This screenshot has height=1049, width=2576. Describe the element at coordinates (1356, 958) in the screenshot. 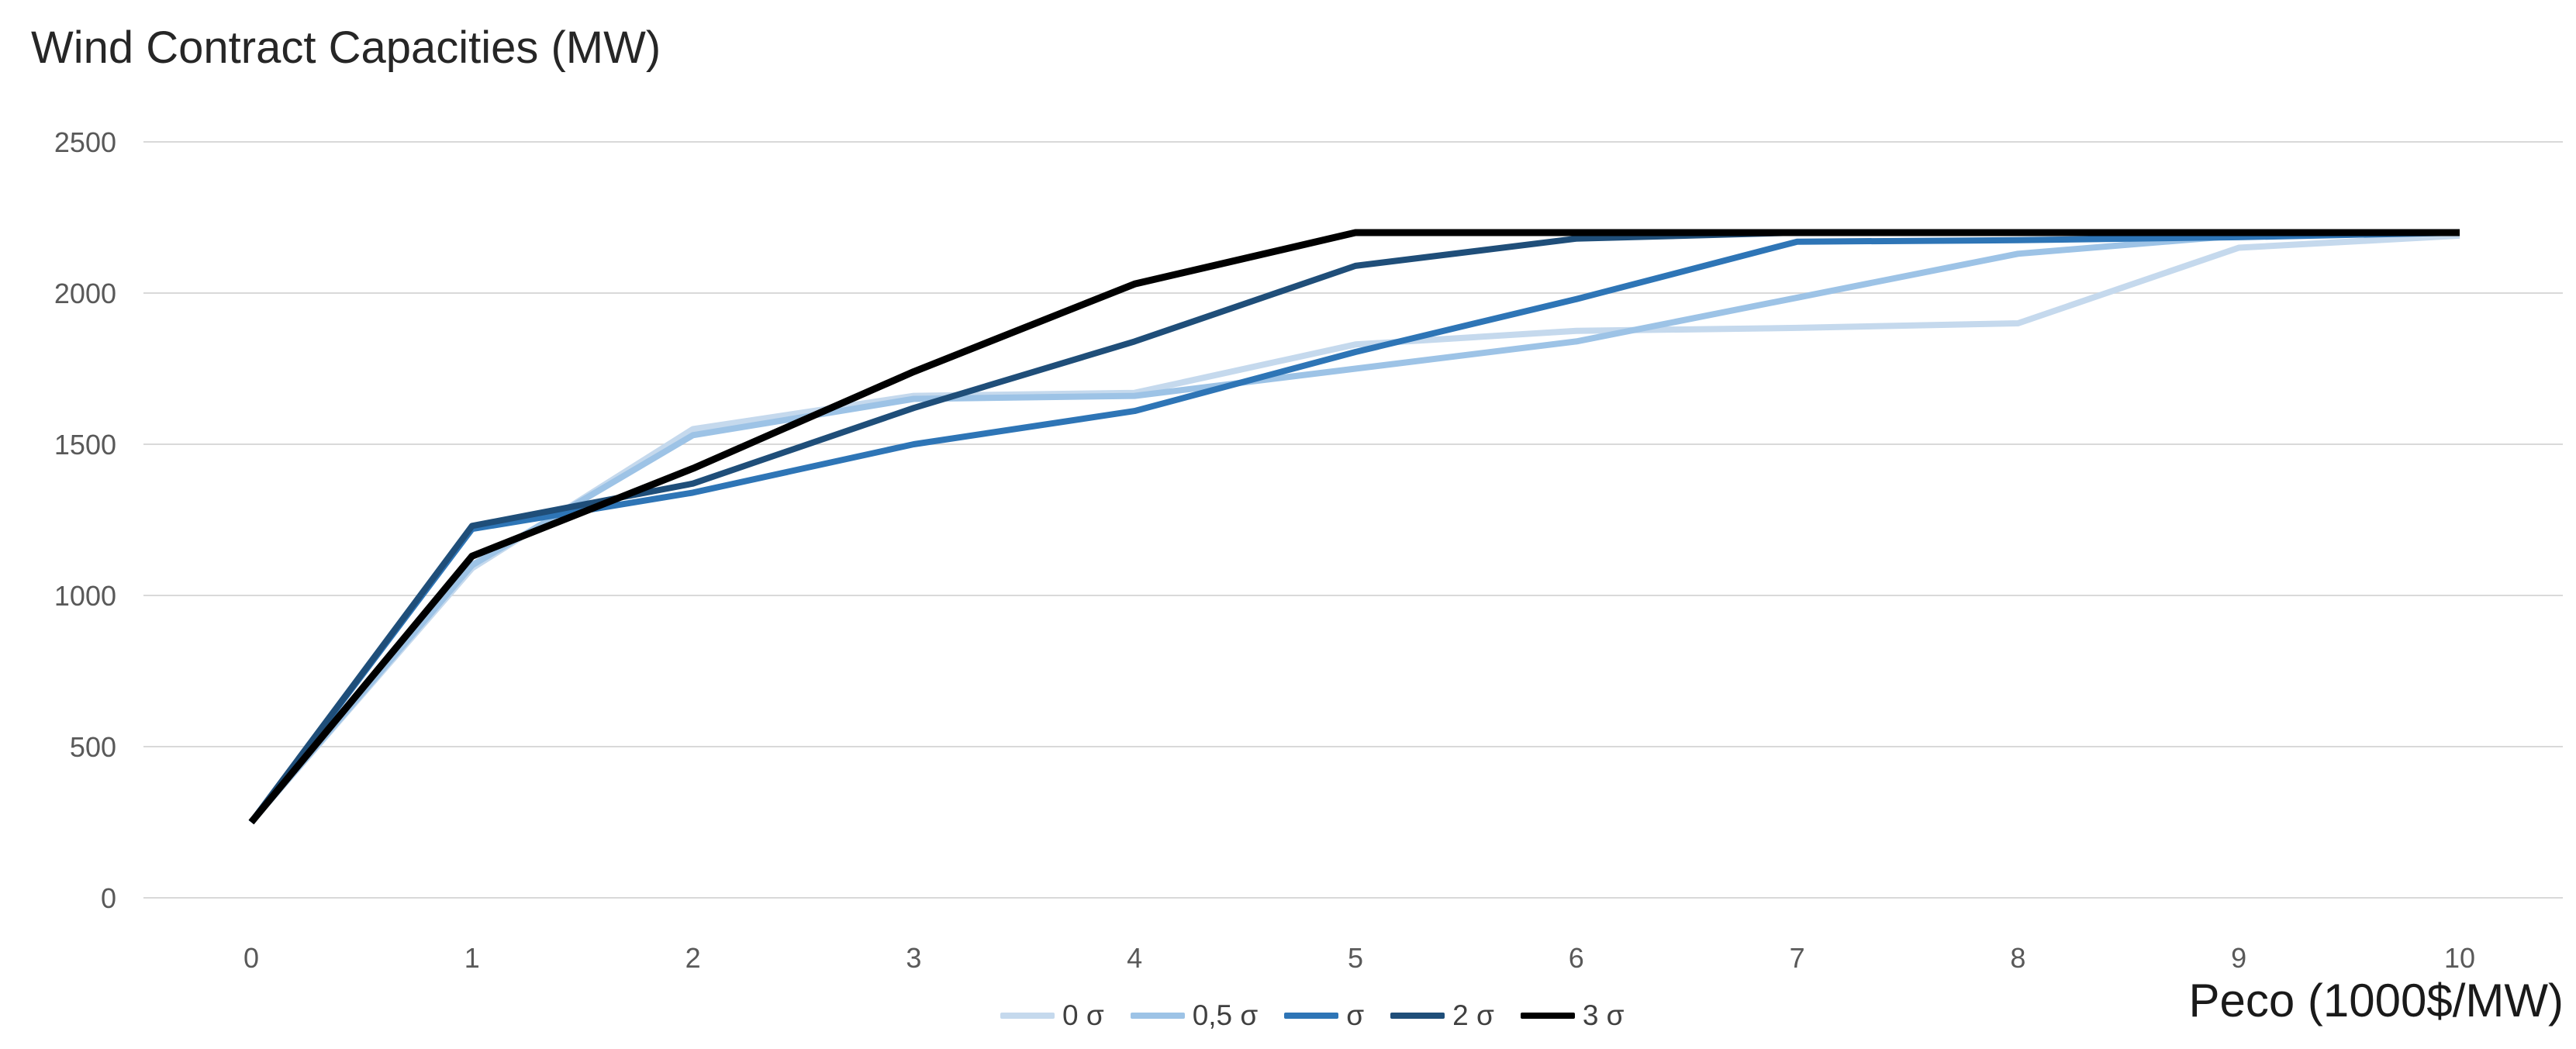

I see `x-tick-label: 5` at that location.